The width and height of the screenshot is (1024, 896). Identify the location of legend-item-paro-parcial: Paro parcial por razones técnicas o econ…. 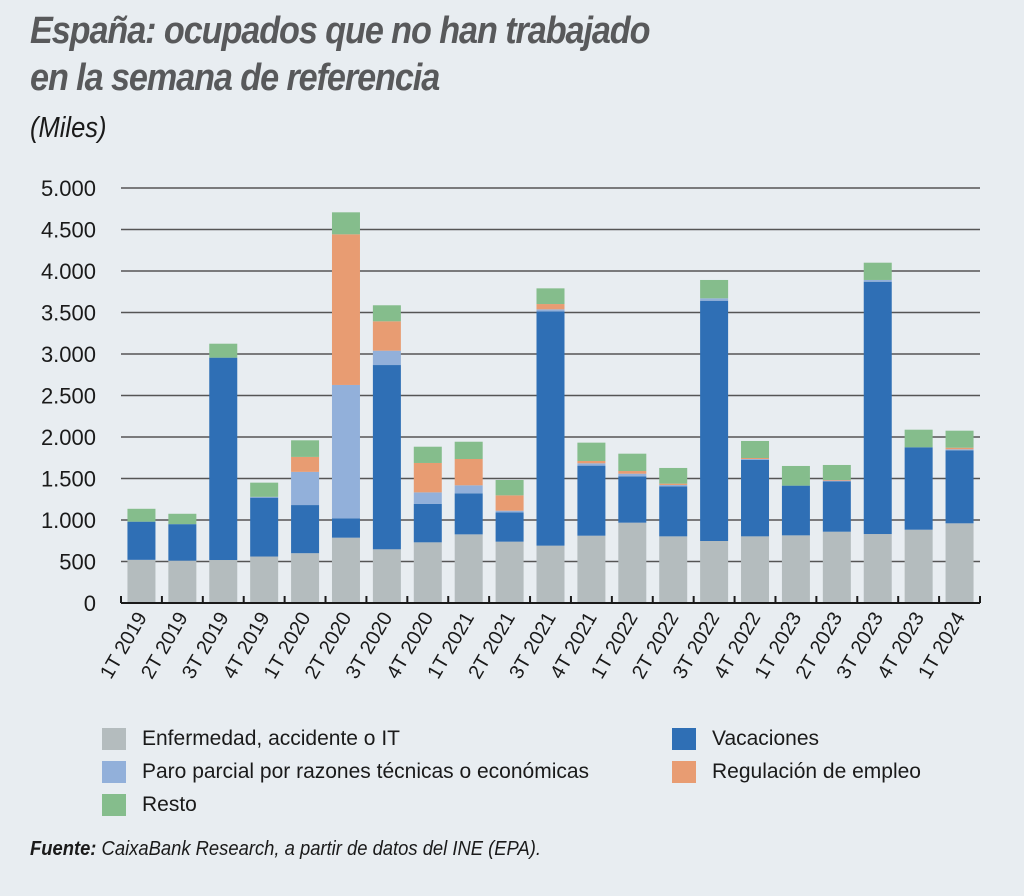
(345, 771).